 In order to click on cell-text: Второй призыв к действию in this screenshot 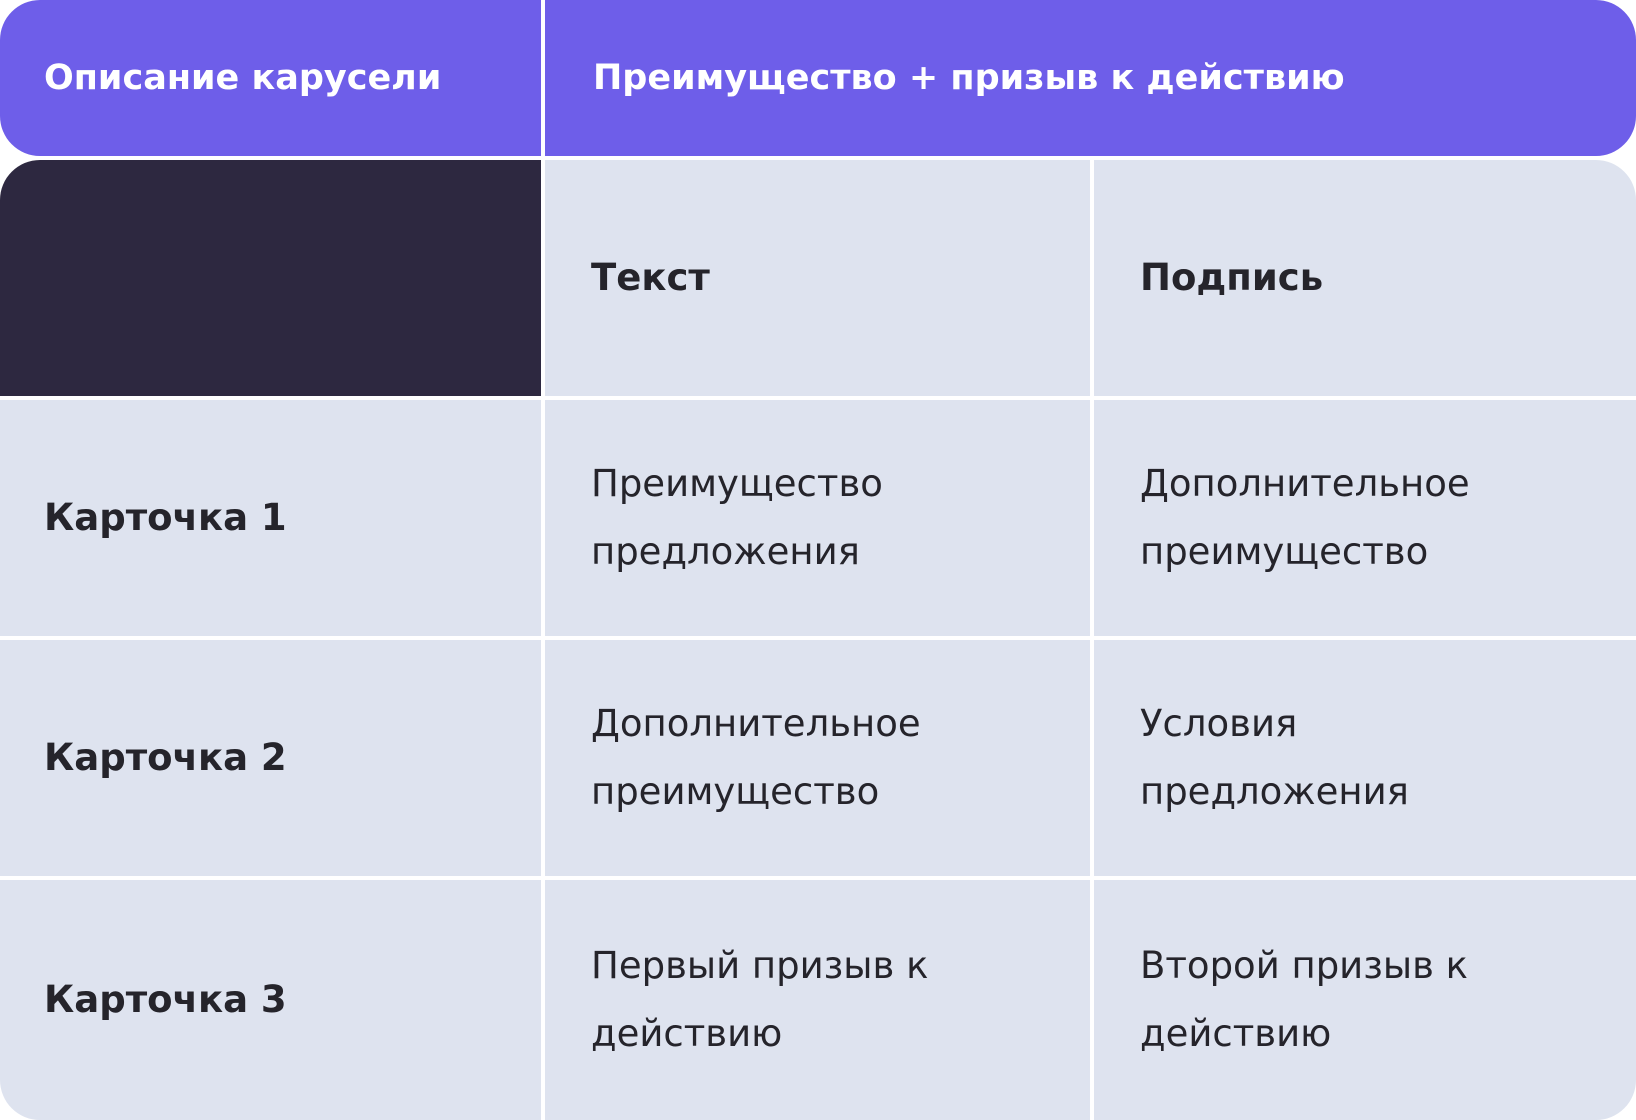, I will do `click(1304, 999)`.